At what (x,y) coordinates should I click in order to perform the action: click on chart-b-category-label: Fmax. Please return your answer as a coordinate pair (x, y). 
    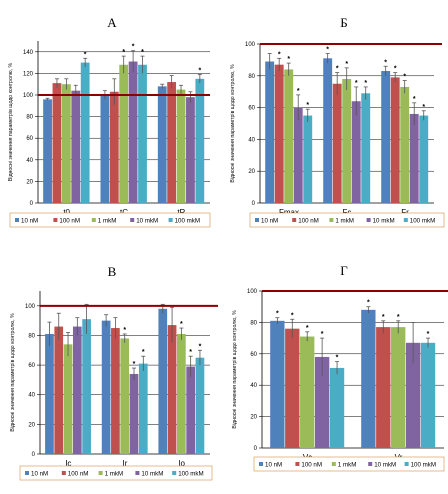
    Looking at the image, I should click on (289, 212).